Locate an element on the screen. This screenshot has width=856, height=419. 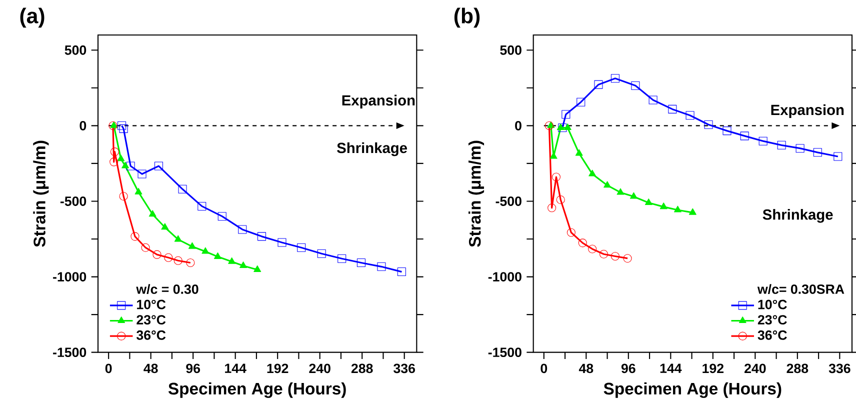
y-tick-label: 500 is located at coordinates (511, 50).